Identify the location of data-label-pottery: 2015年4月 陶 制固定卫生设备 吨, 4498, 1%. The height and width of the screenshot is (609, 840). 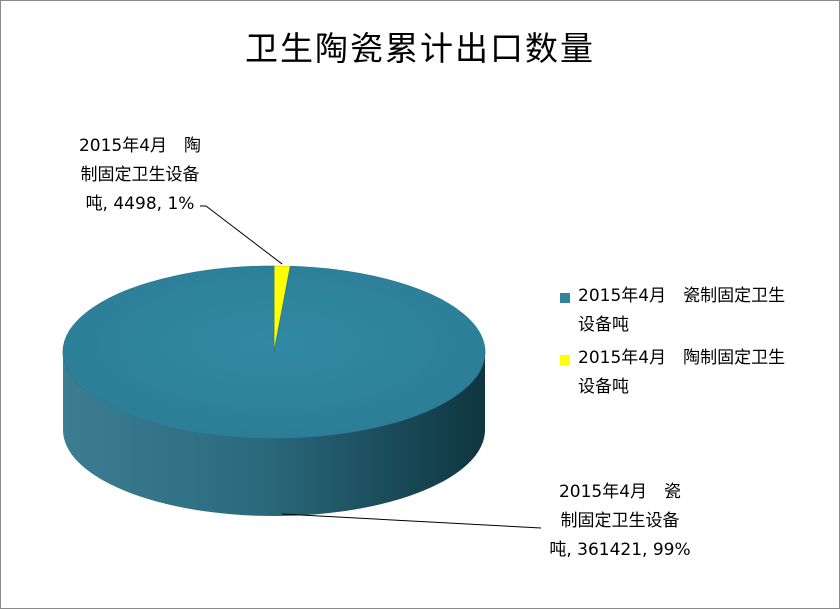
(140, 175).